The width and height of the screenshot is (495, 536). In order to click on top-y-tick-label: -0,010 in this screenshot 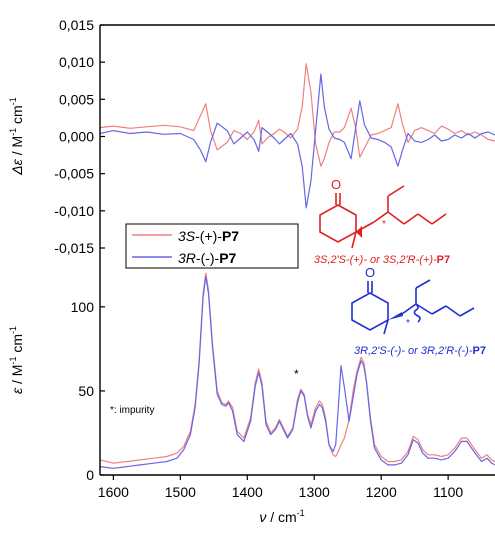, I will do `click(74, 211)`.